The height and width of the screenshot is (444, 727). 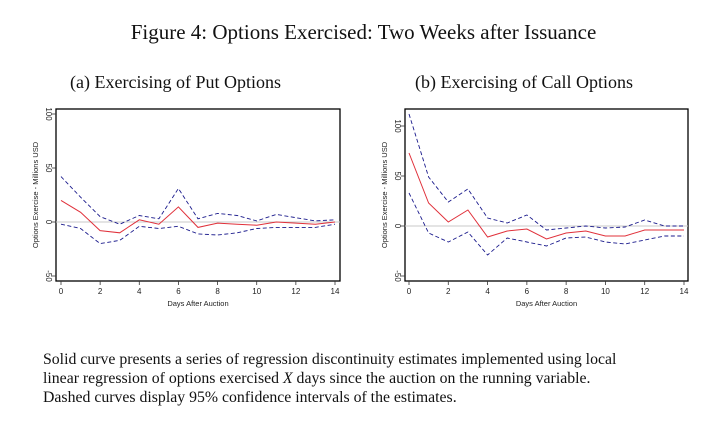 What do you see at coordinates (287, 378) in the screenshot?
I see `caption-variable-x: X` at bounding box center [287, 378].